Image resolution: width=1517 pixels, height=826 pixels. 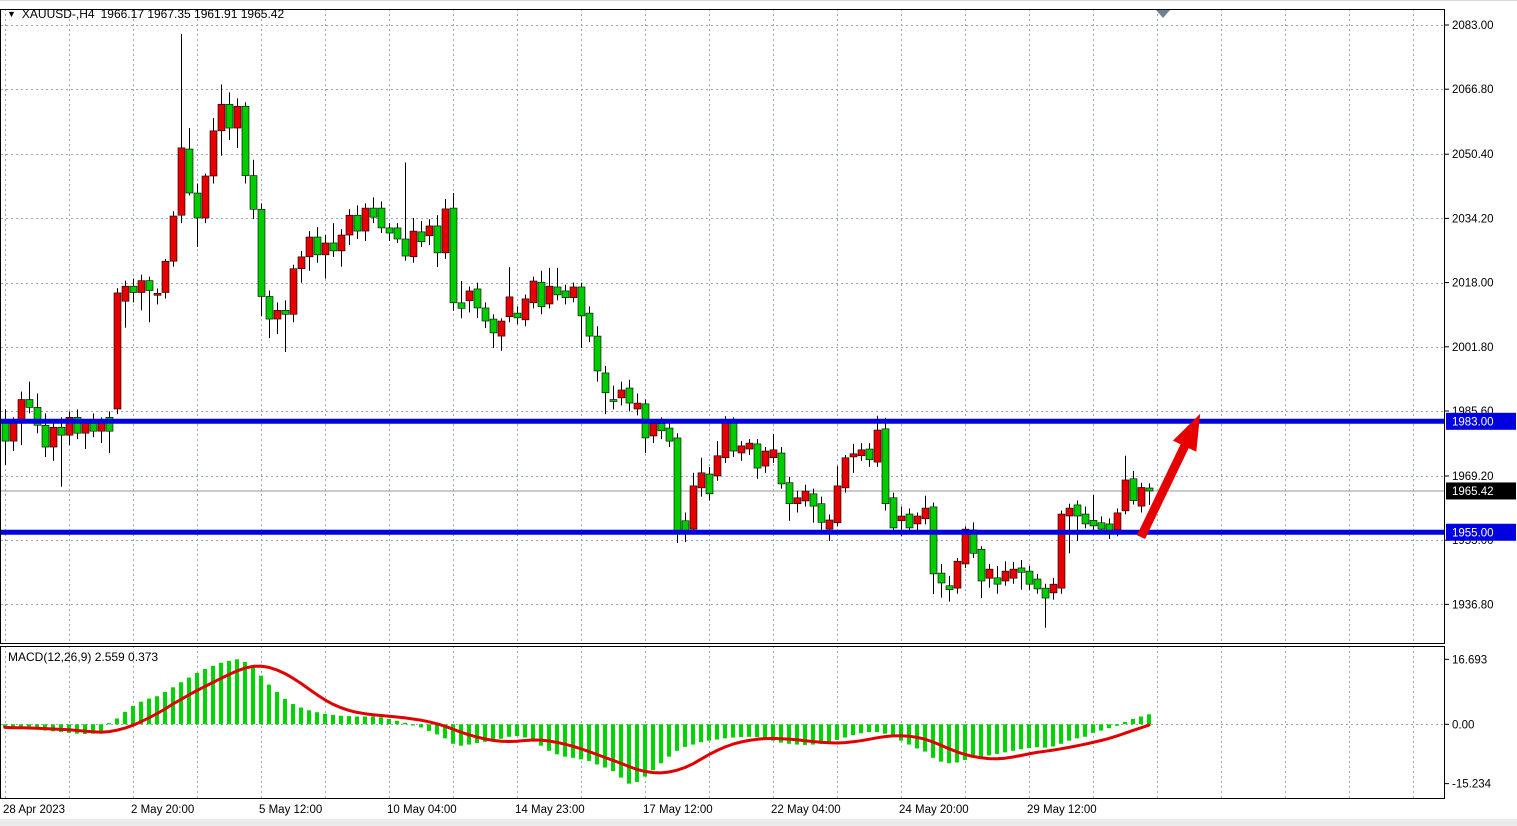 I want to click on macd-tick-label: 16.693, so click(x=1469, y=660).